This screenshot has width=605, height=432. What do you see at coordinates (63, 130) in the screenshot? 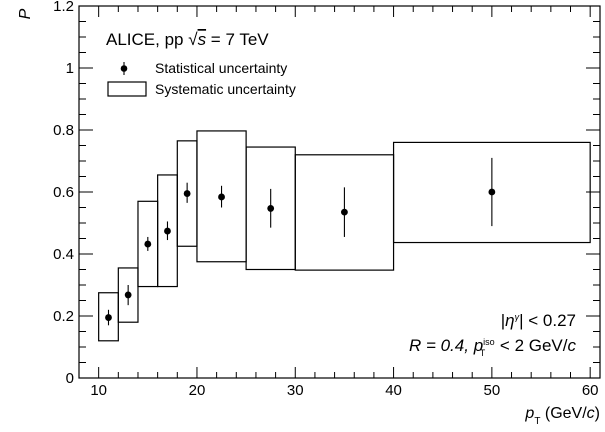
I see `y-tick-label: 0.8` at bounding box center [63, 130].